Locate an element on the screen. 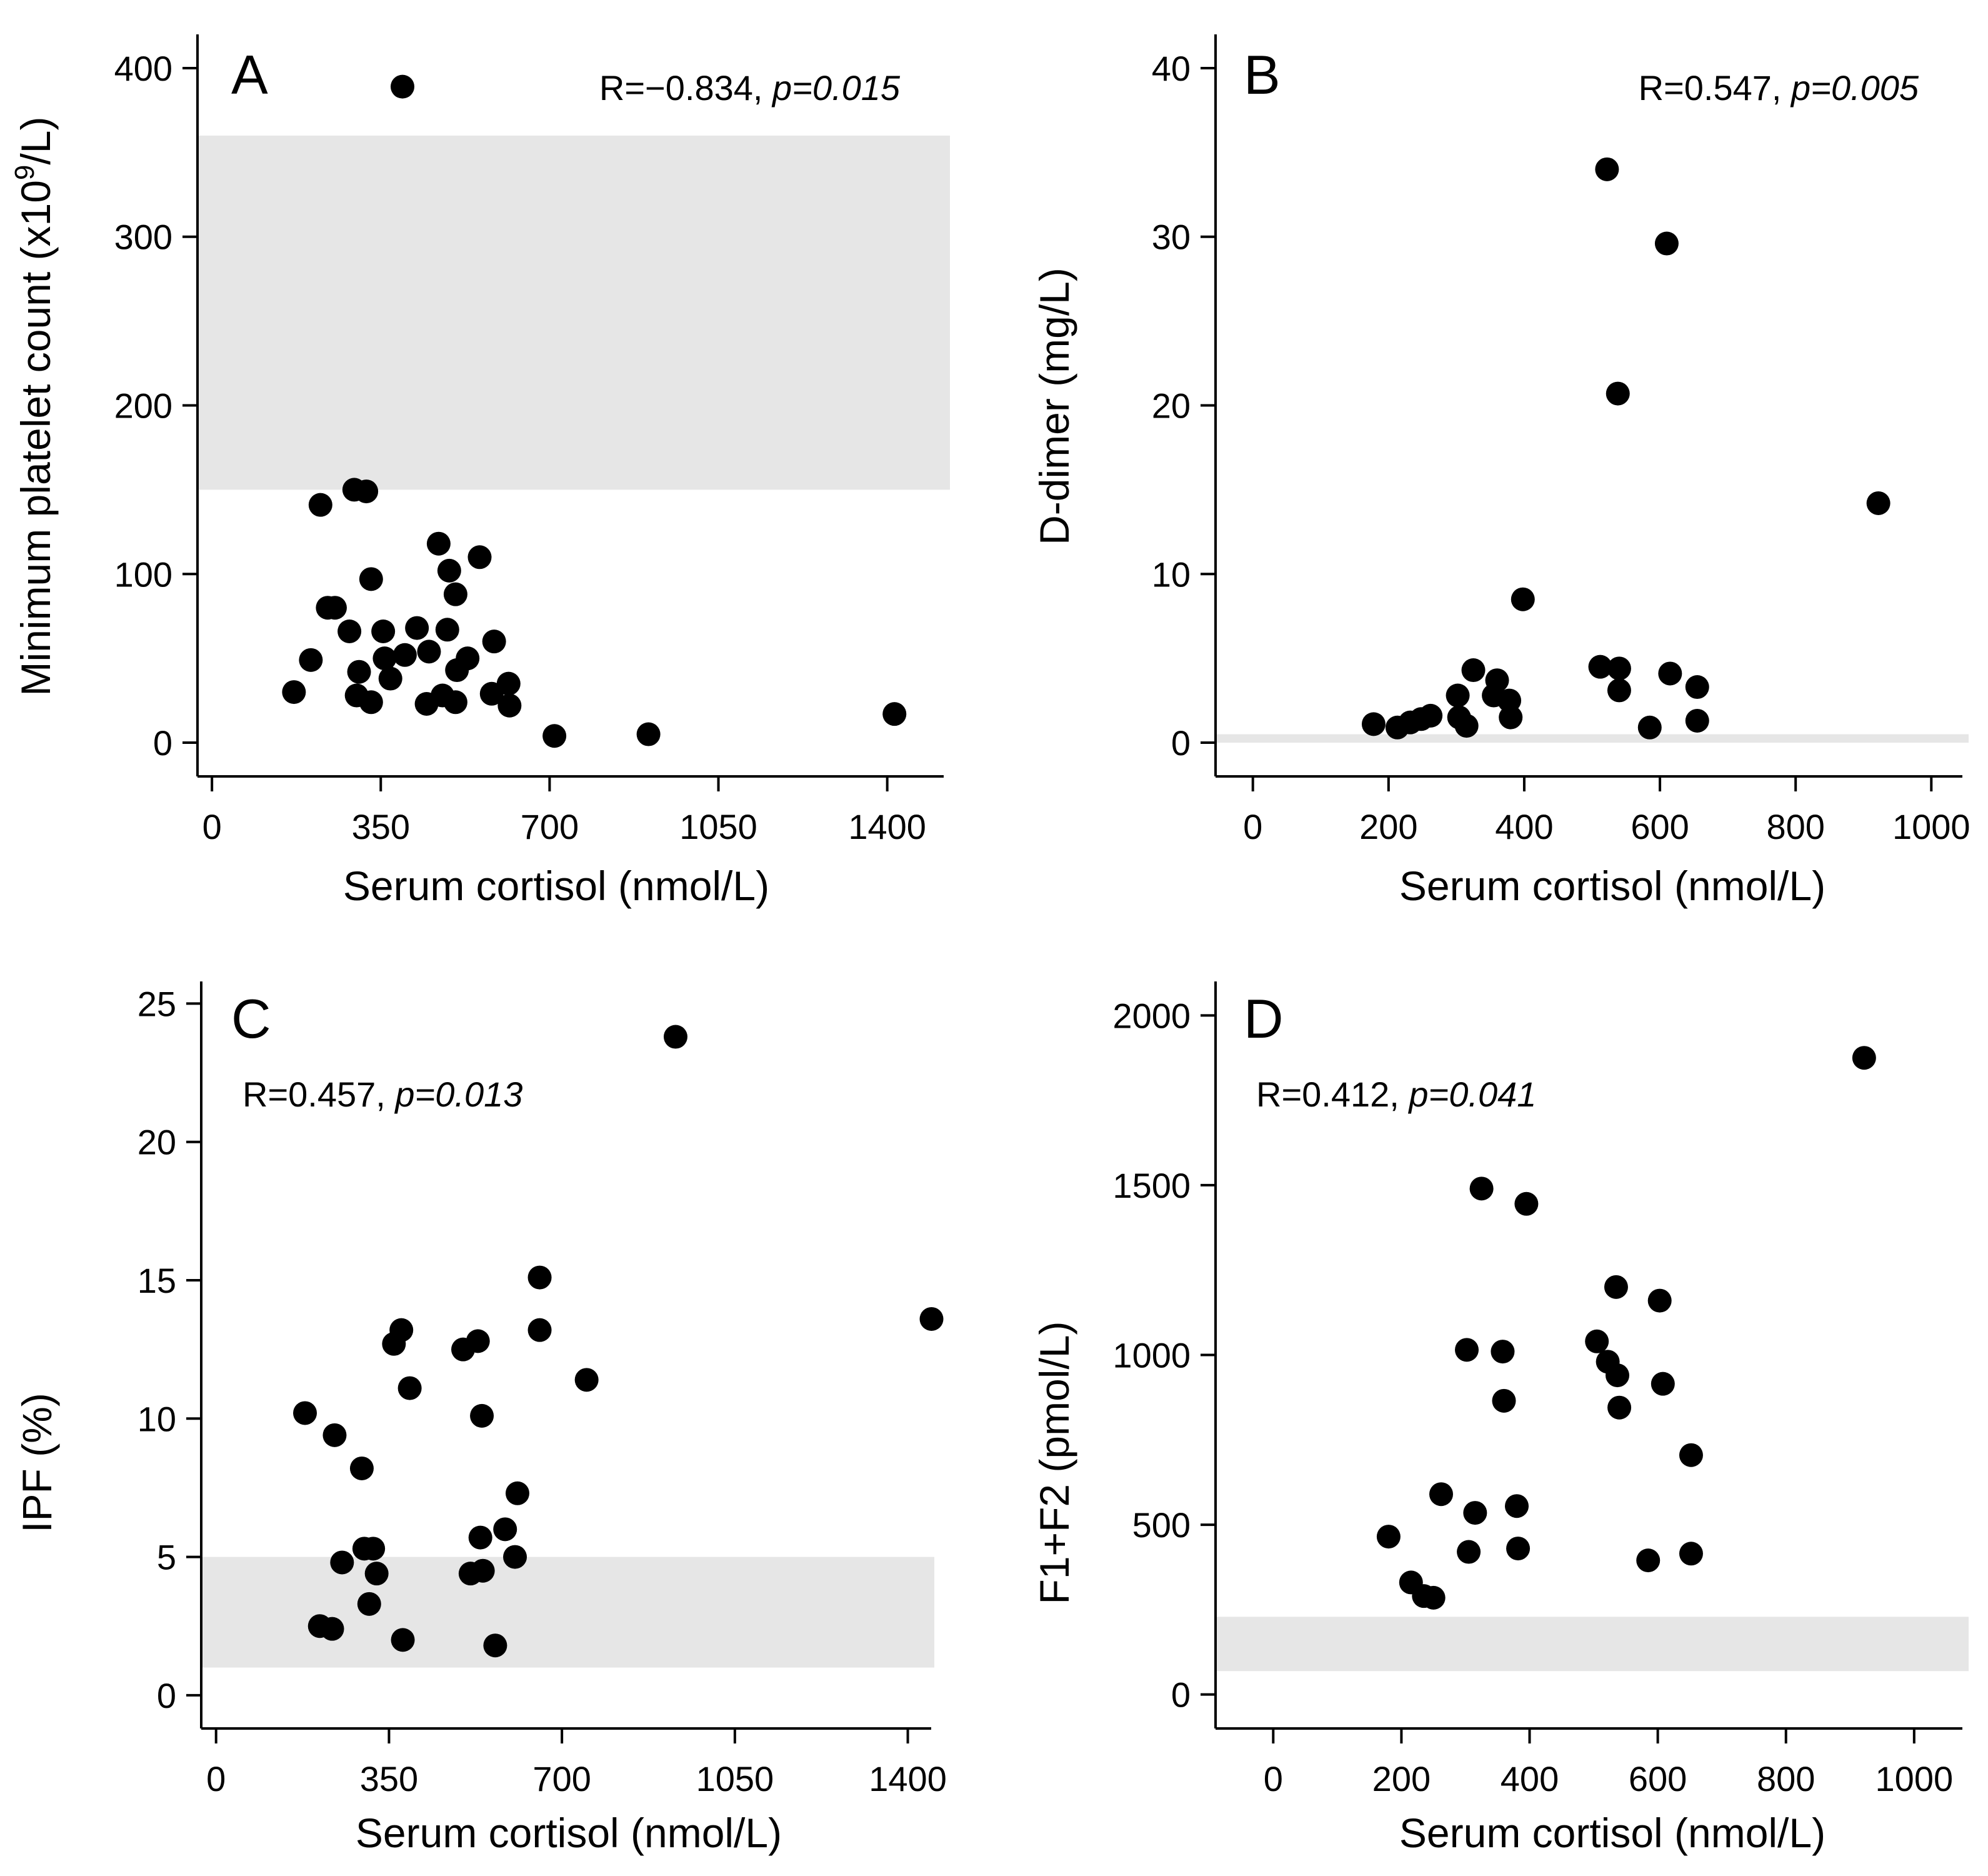 The width and height of the screenshot is (1988, 1876). y-tick-label: 100 is located at coordinates (143, 574).